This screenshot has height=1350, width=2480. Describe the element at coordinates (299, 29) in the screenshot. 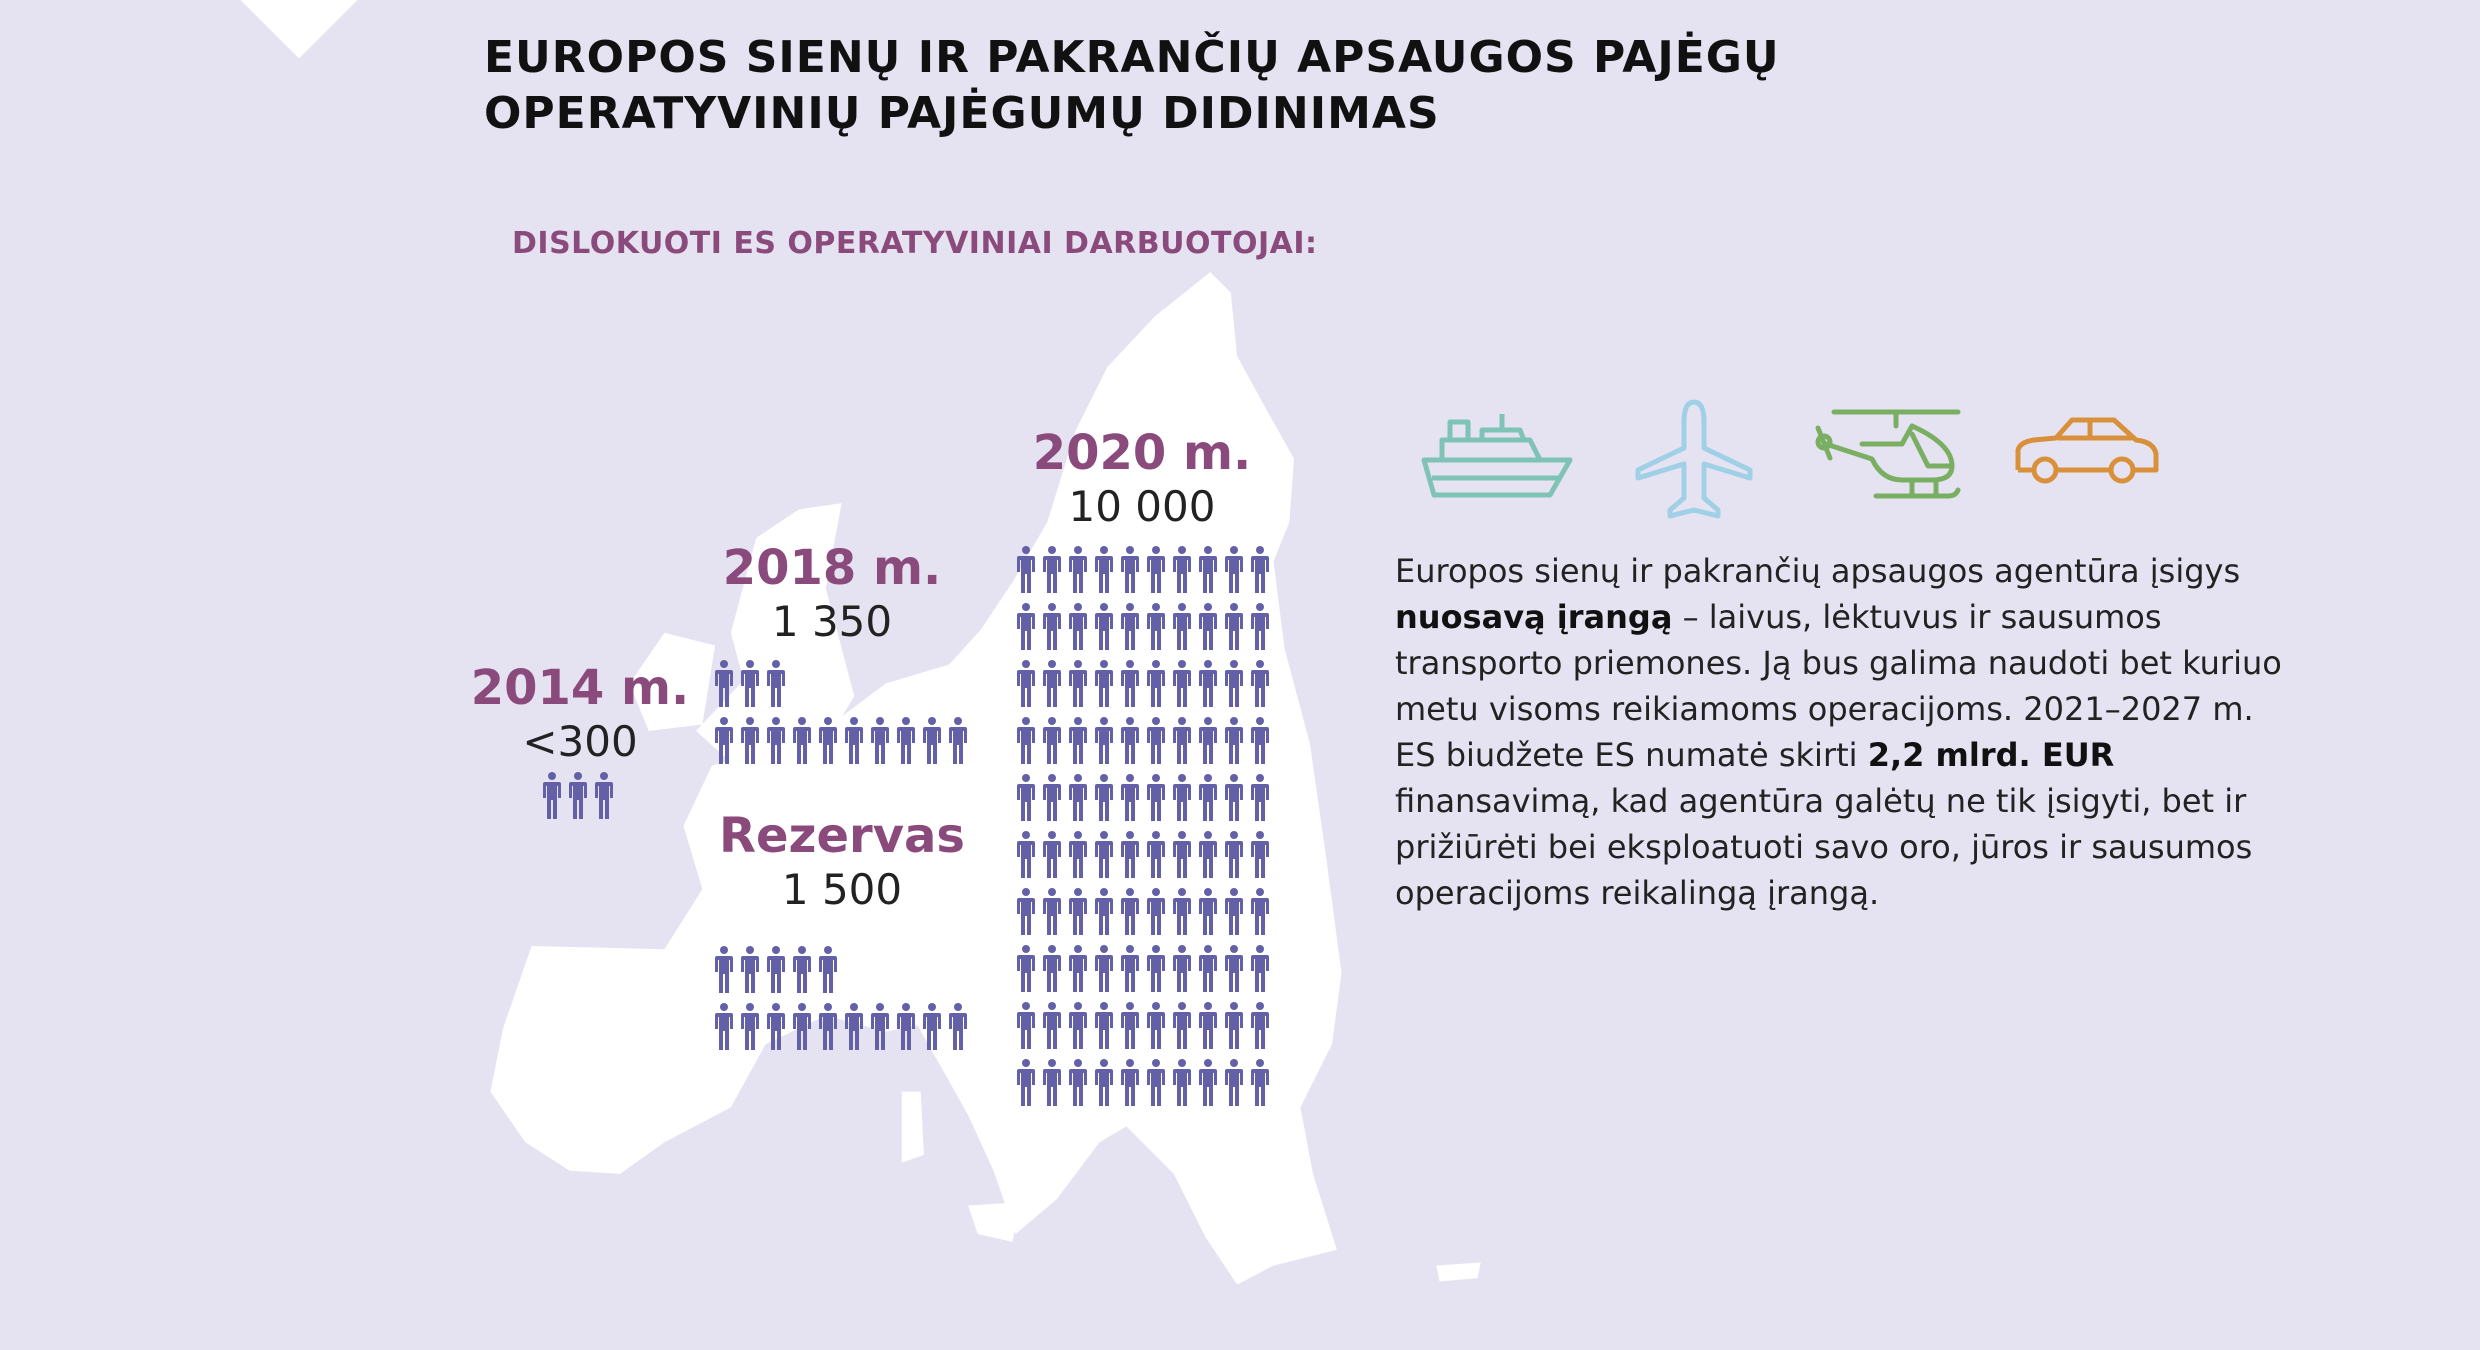

I see `top-corner-triangle` at that location.